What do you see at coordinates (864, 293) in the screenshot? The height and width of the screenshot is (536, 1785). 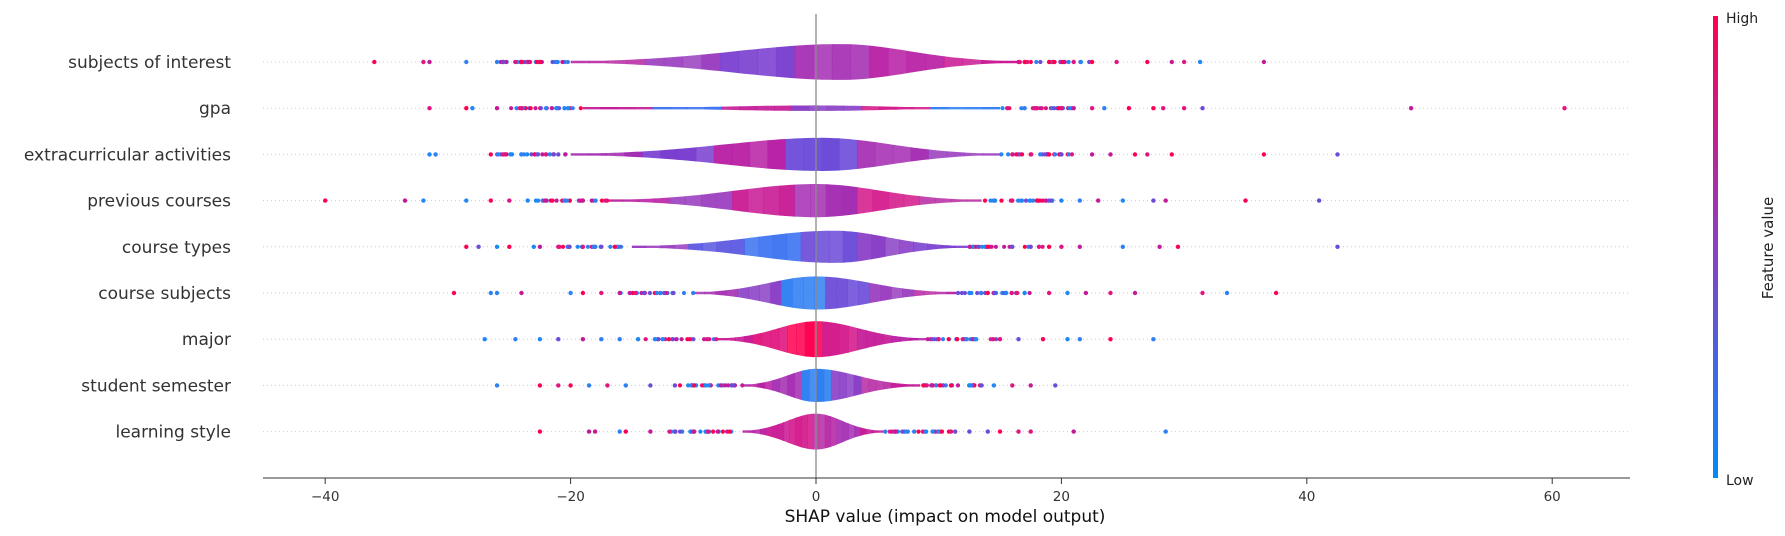 I see `feature-row: course subjects` at bounding box center [864, 293].